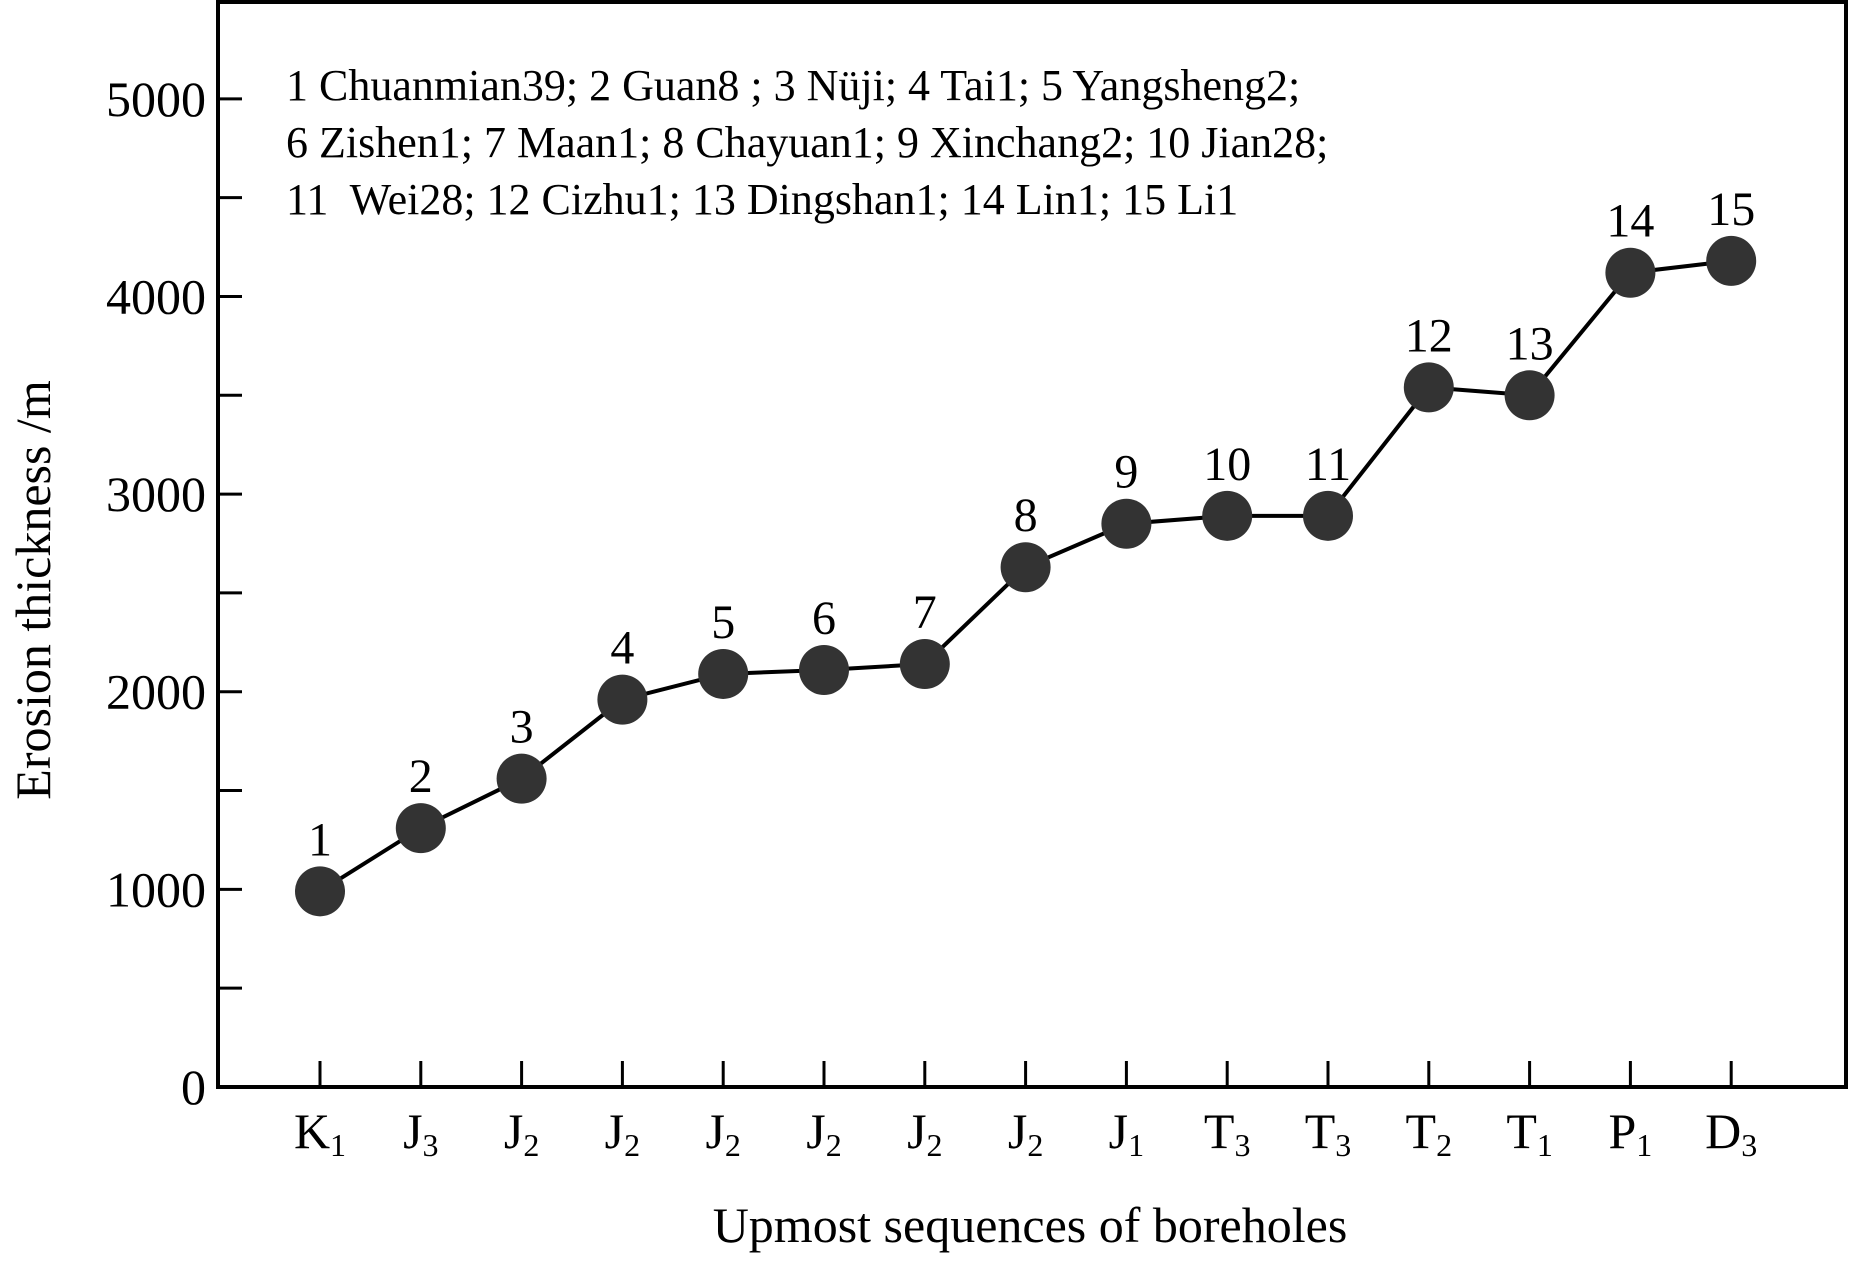  Describe the element at coordinates (1026, 515) in the screenshot. I see `point-label: 8` at that location.